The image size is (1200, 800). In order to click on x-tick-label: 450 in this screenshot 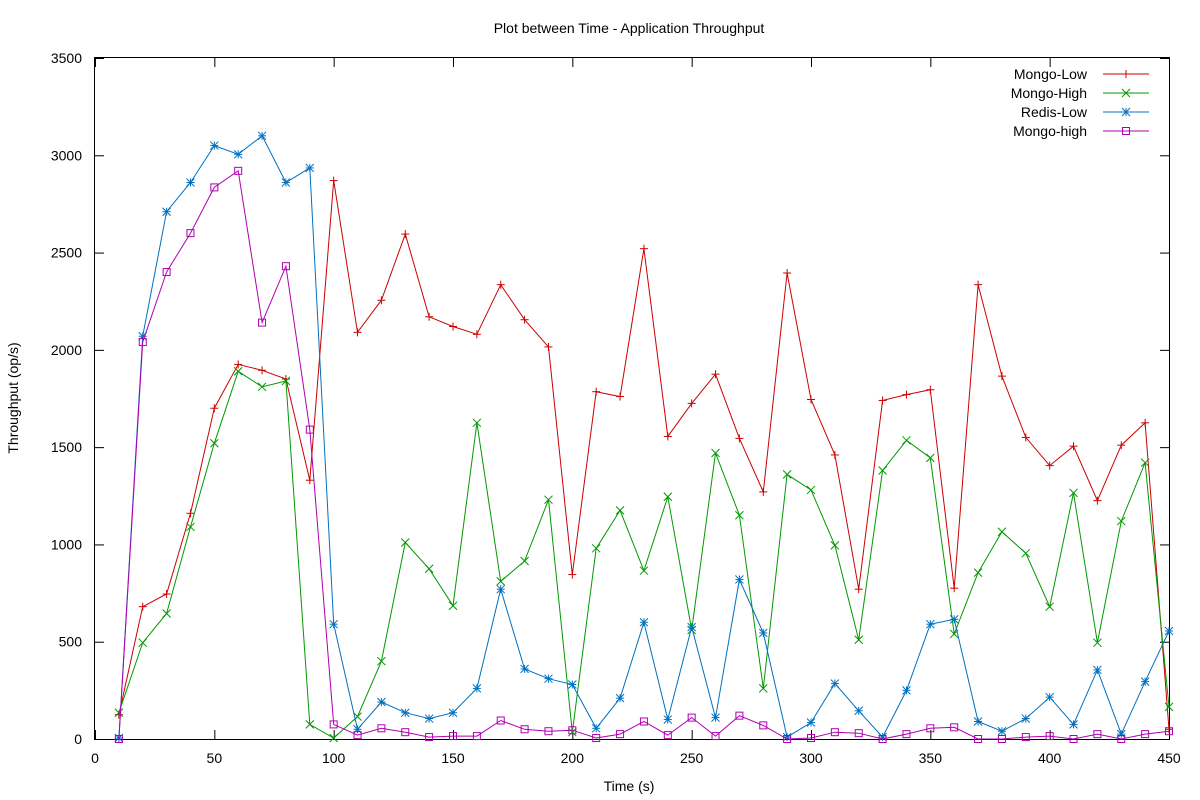, I will do `click(1169, 758)`.